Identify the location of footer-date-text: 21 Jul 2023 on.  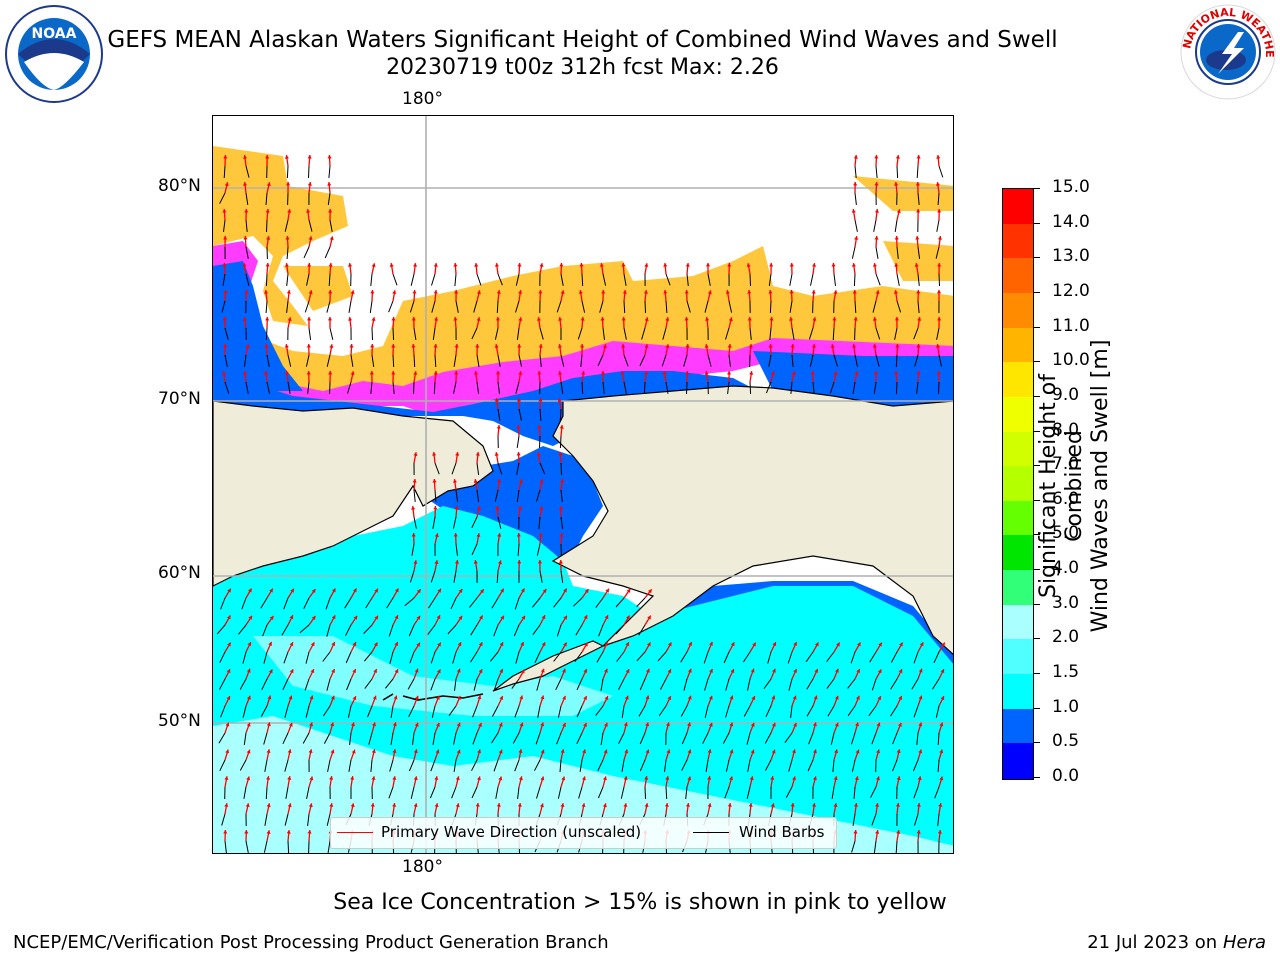
(1155, 942).